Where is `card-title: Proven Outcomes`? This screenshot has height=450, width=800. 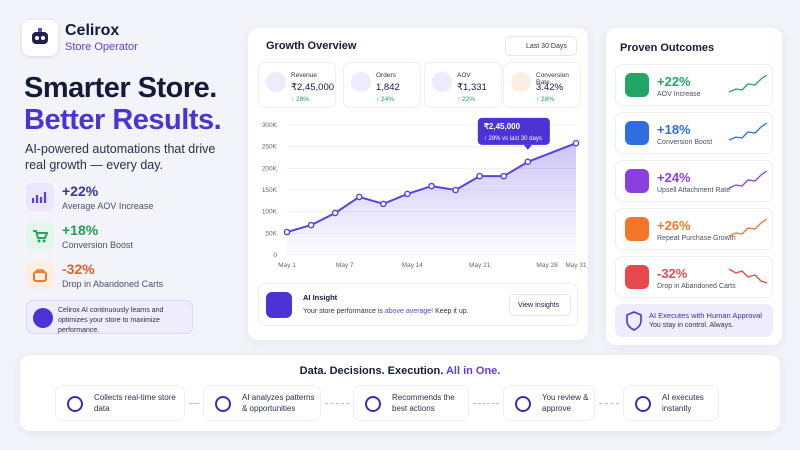
card-title: Proven Outcomes is located at coordinates (667, 48).